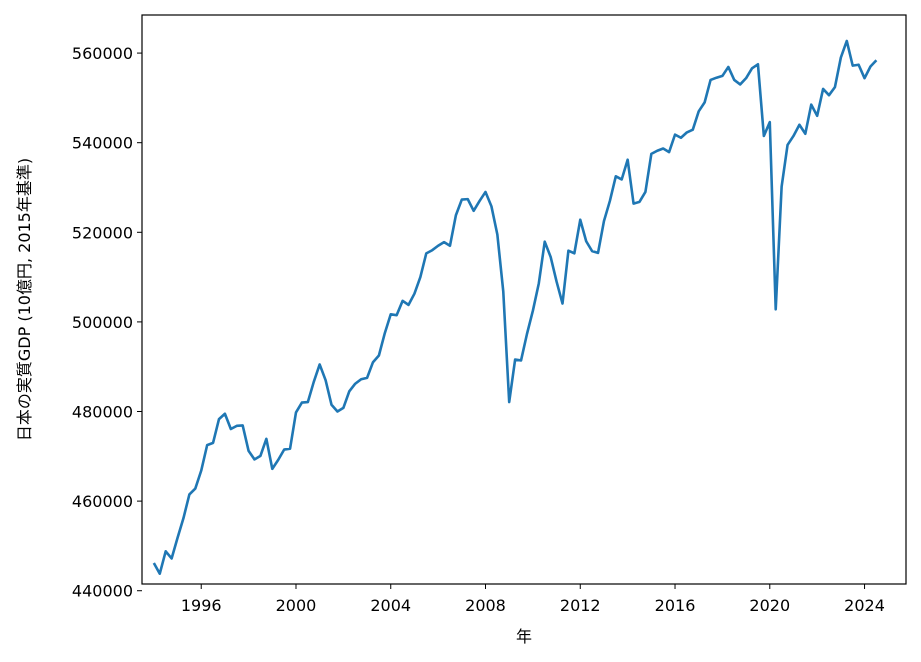 The image size is (921, 662). Describe the element at coordinates (296, 605) in the screenshot. I see `x-tick-label: 2000` at that location.